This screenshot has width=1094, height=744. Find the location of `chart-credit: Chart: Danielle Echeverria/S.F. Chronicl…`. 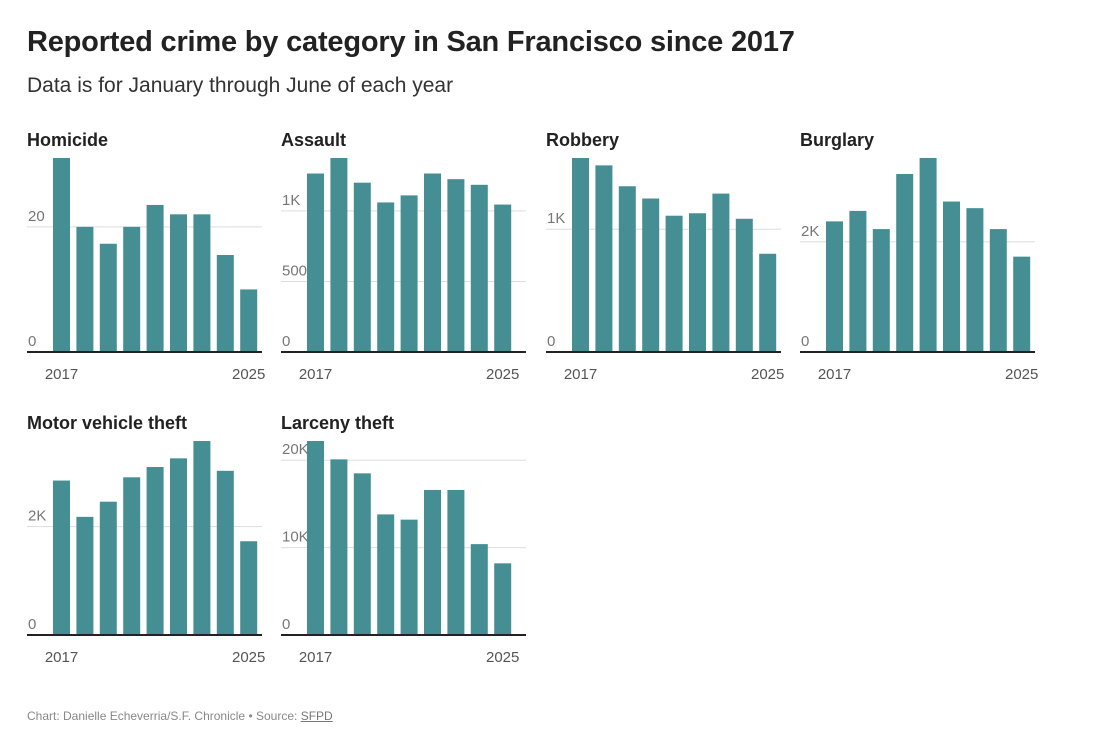

chart-credit: Chart: Danielle Echeverria/S.F. Chronicl… is located at coordinates (136, 716).